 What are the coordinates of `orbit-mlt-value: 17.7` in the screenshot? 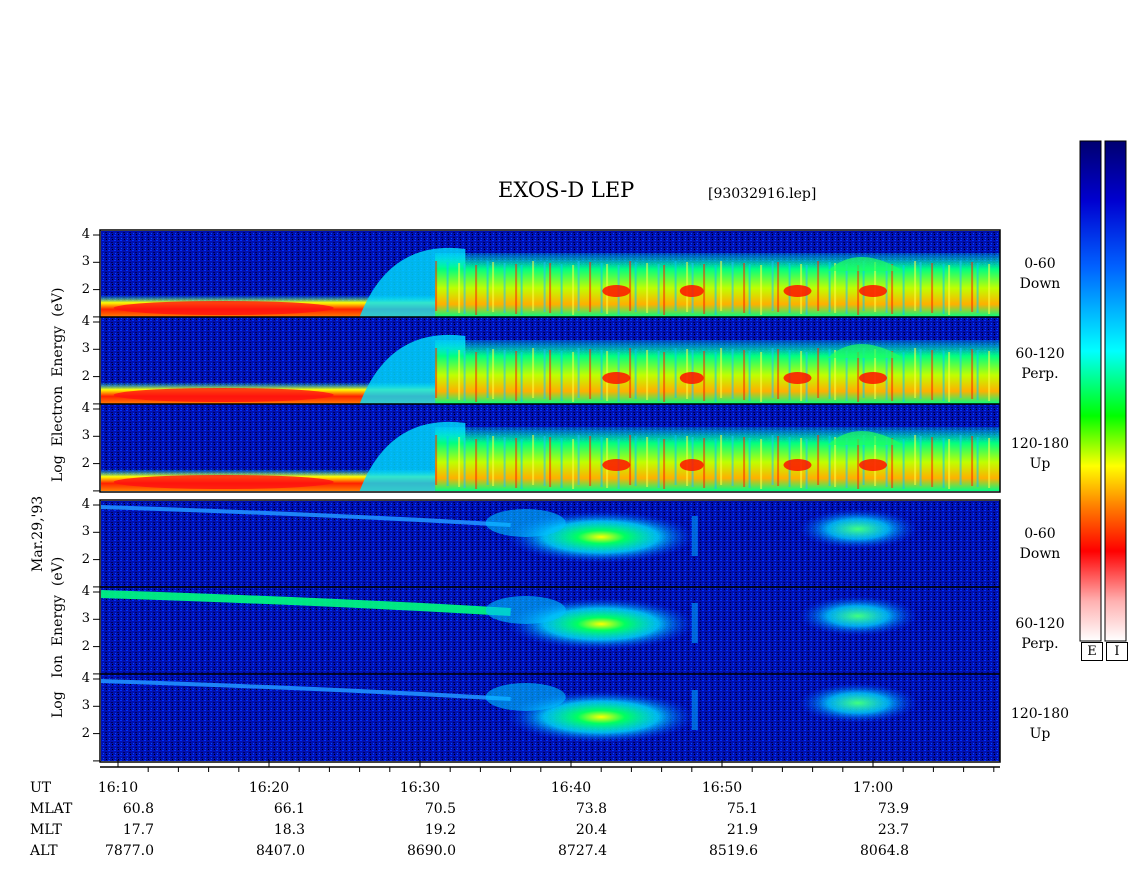 It's located at (138, 830).